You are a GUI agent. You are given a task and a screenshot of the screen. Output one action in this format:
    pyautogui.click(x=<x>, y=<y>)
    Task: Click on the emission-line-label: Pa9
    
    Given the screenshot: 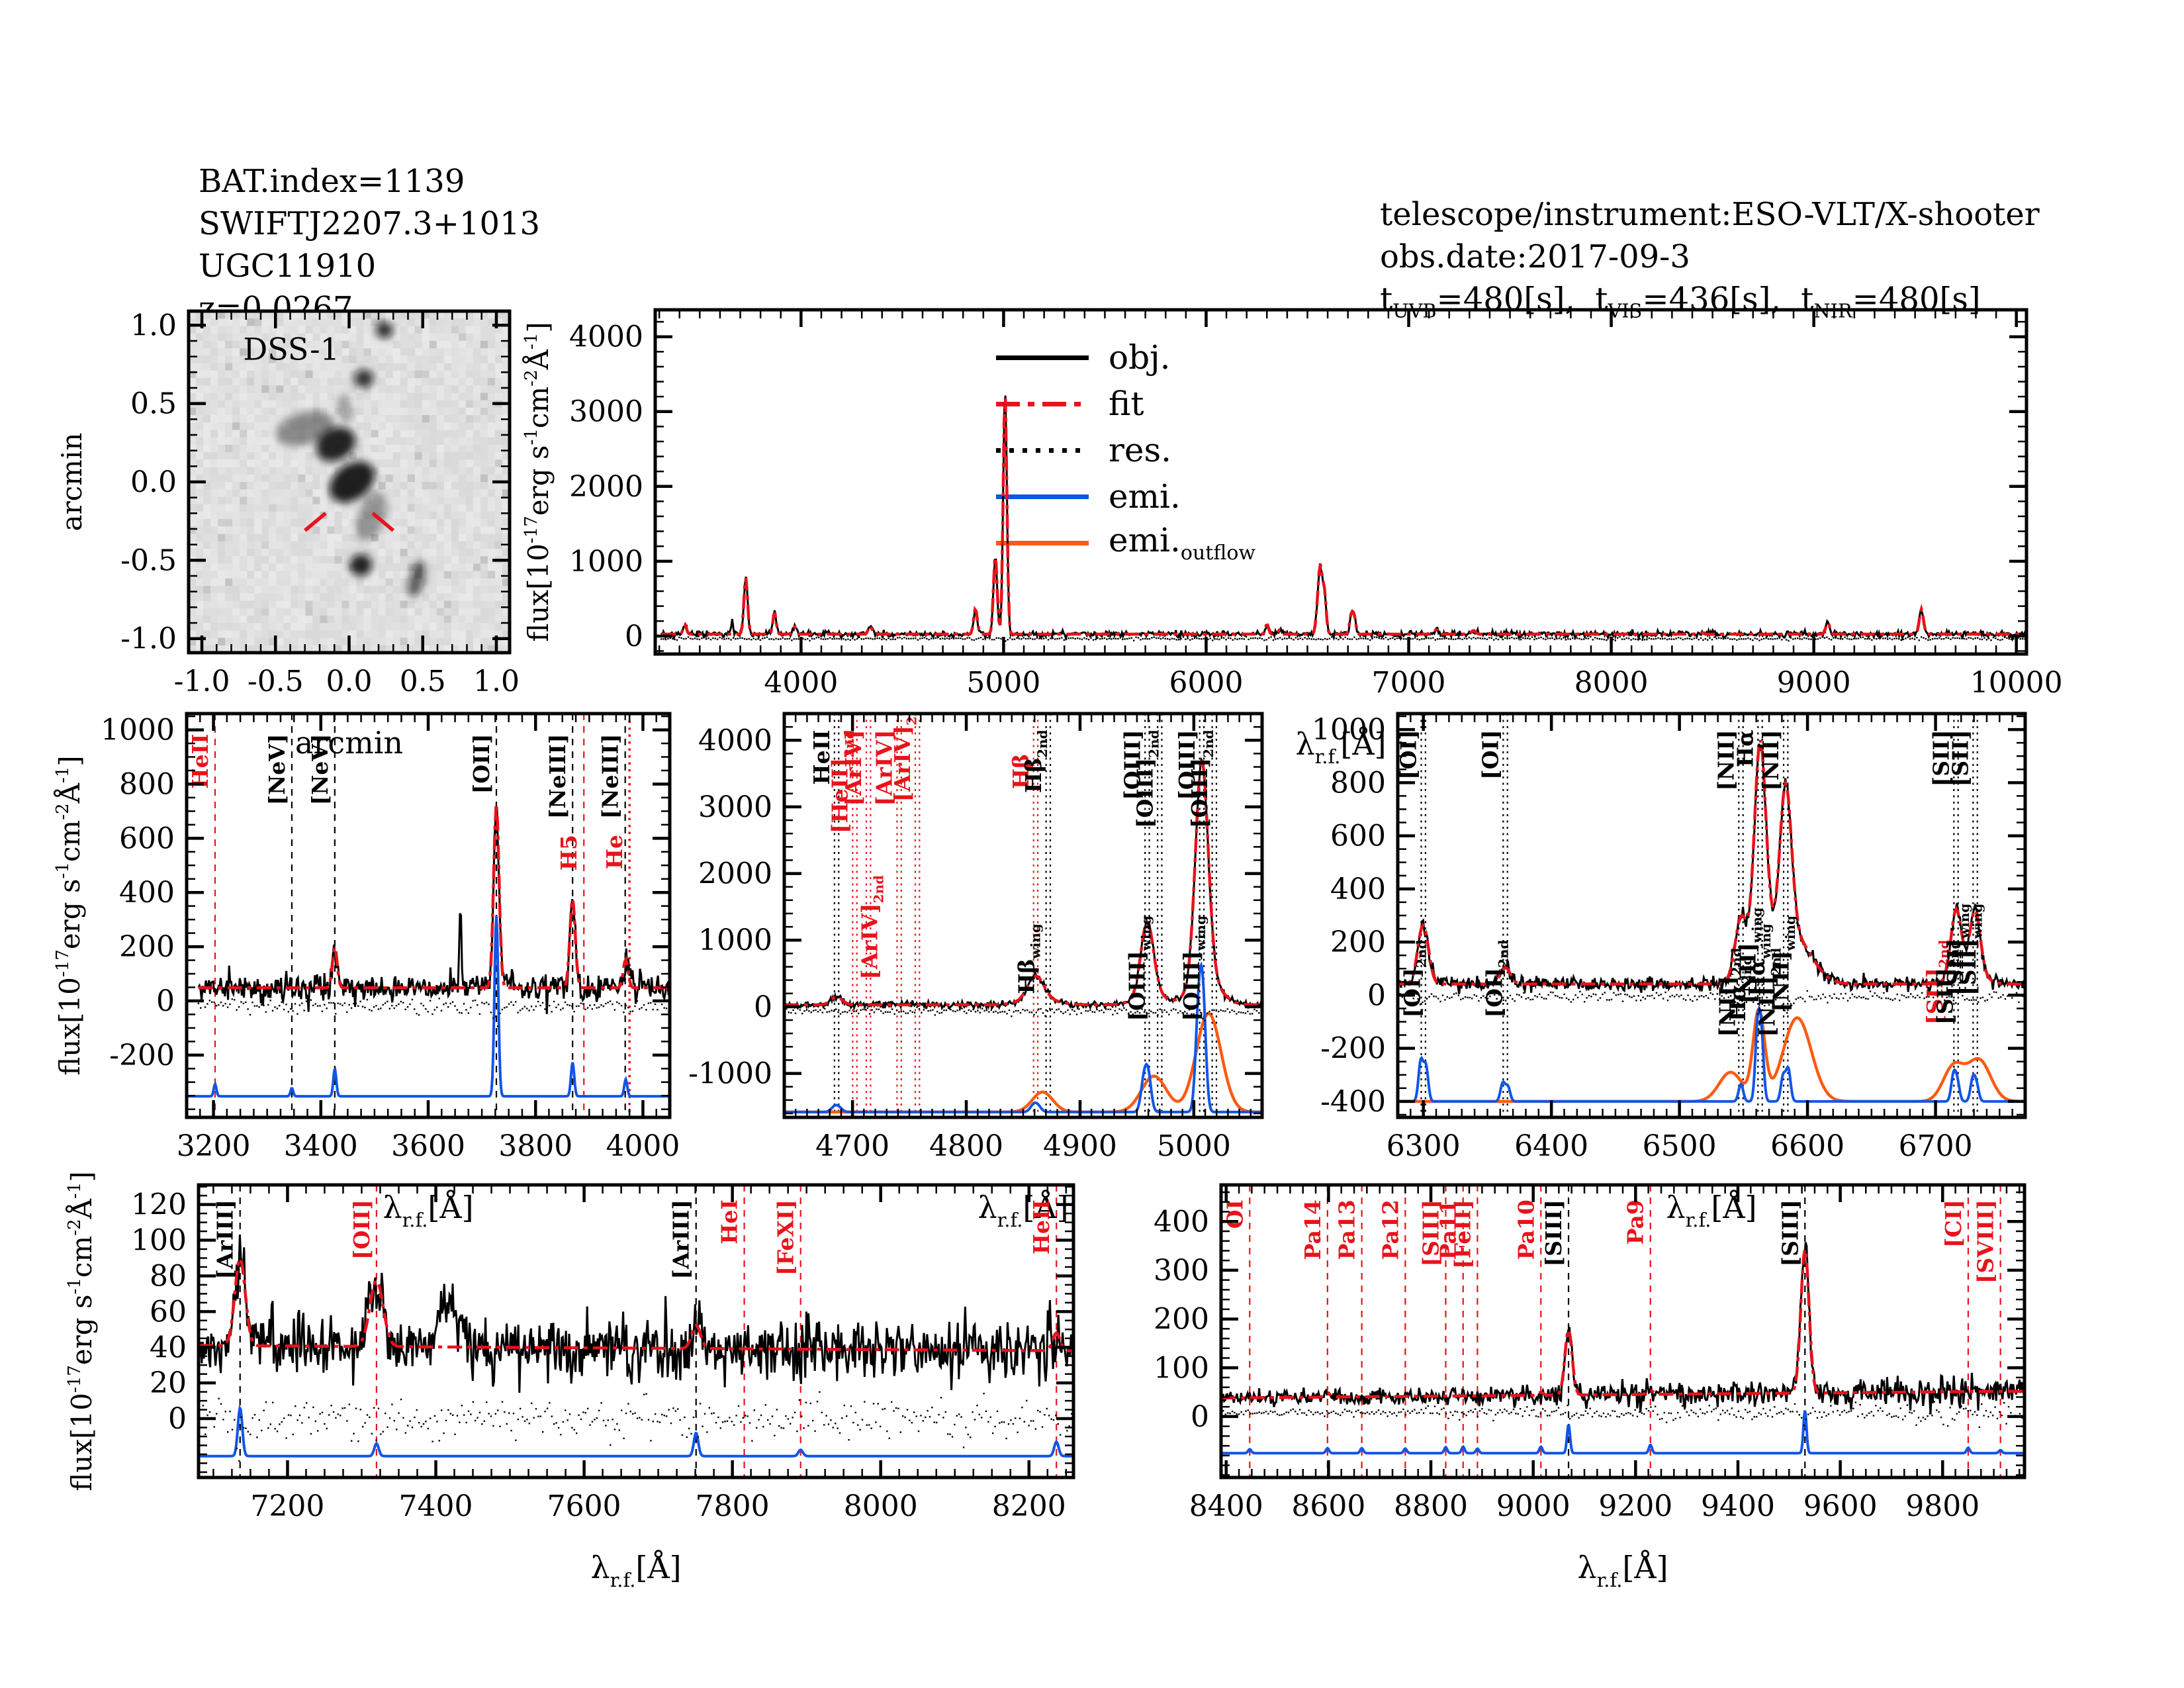 What is the action you would take?
    pyautogui.click(x=1636, y=1221)
    